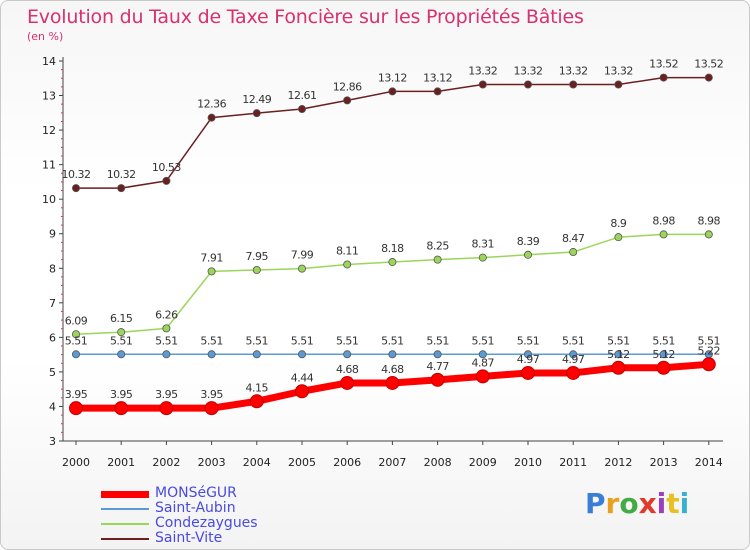 This screenshot has height=550, width=750. What do you see at coordinates (573, 238) in the screenshot?
I see `data-label: 8.47` at bounding box center [573, 238].